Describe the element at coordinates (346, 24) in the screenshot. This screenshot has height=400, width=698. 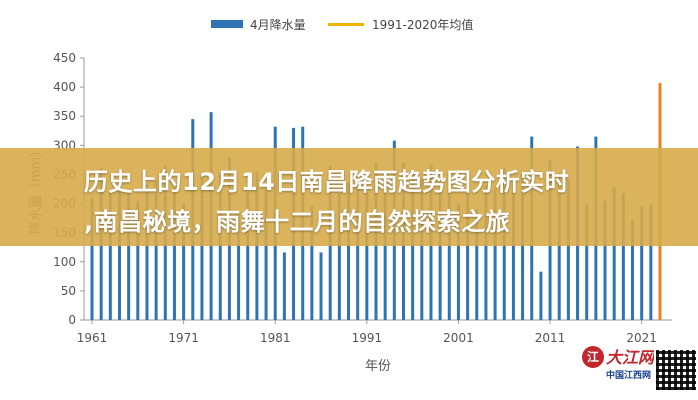
I see `legend-line-swatch` at that location.